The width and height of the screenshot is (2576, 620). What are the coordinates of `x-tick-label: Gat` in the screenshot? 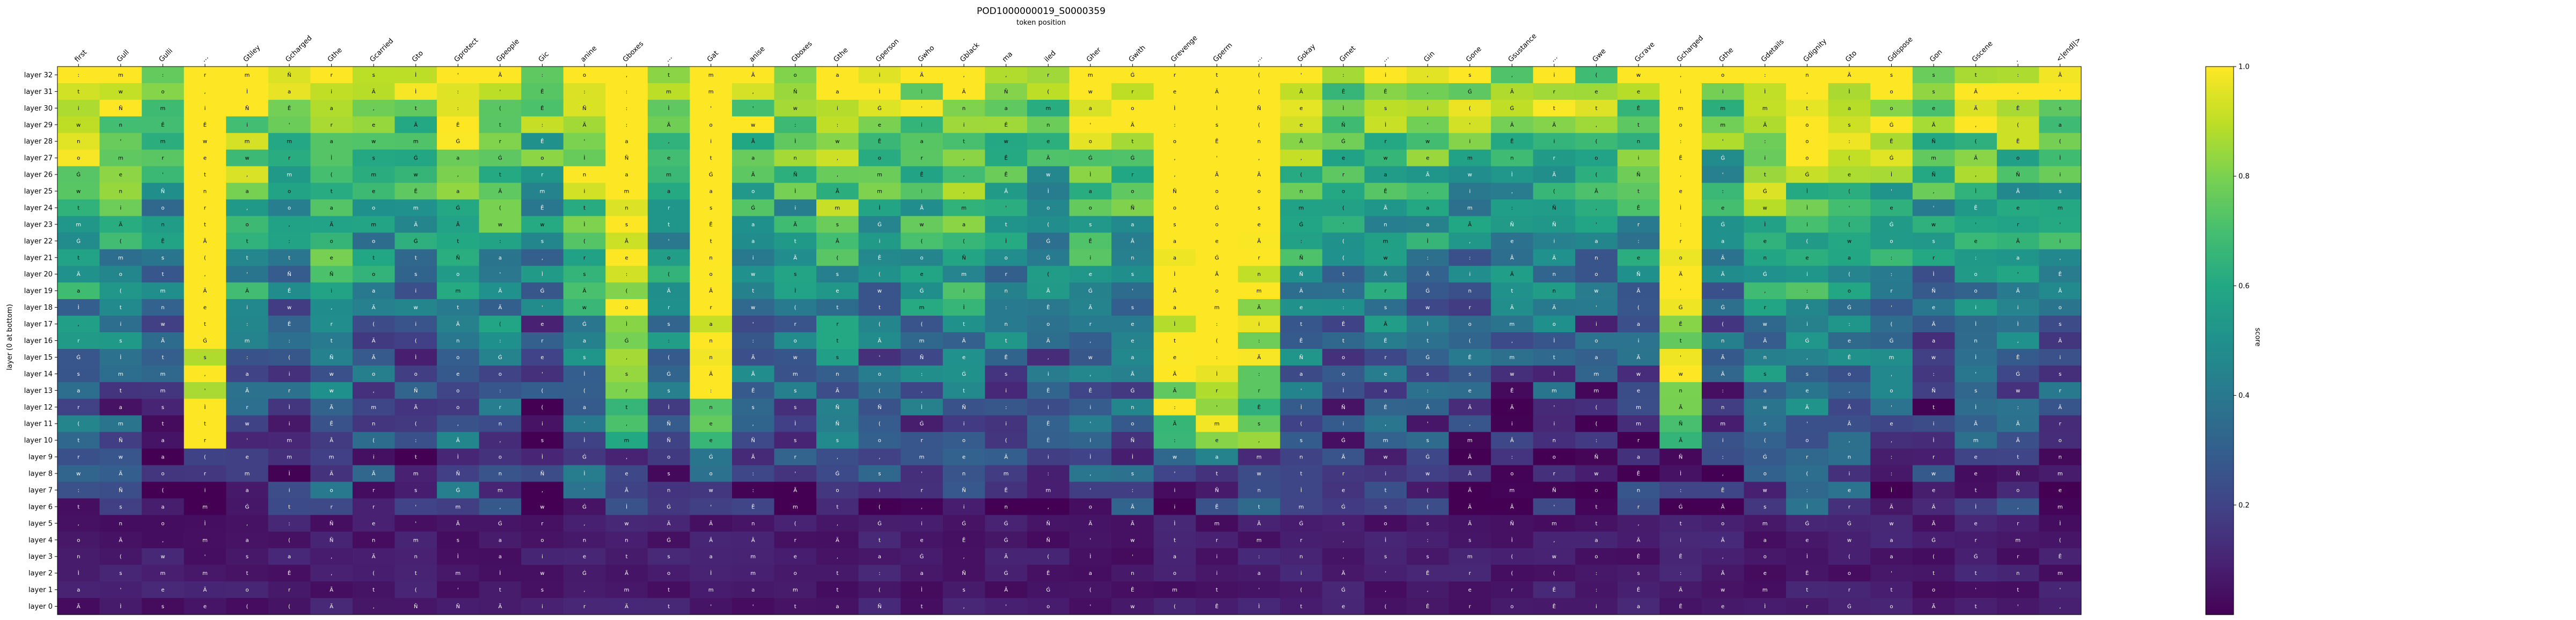 It's located at (713, 56).